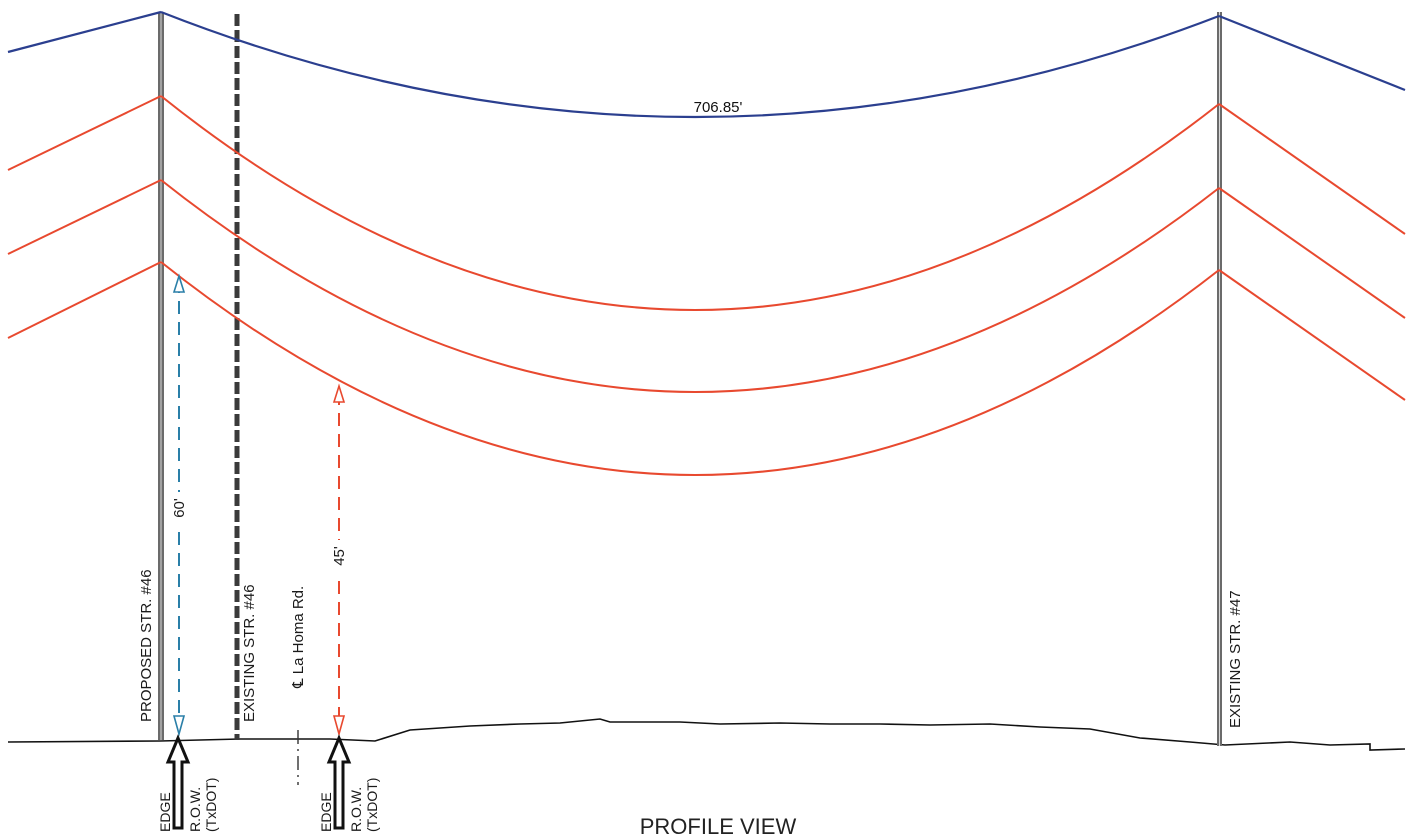 The width and height of the screenshot is (1410, 838). What do you see at coordinates (1235, 659) in the screenshot?
I see `existing-structure-47-label: EXISTING STR. #47` at bounding box center [1235, 659].